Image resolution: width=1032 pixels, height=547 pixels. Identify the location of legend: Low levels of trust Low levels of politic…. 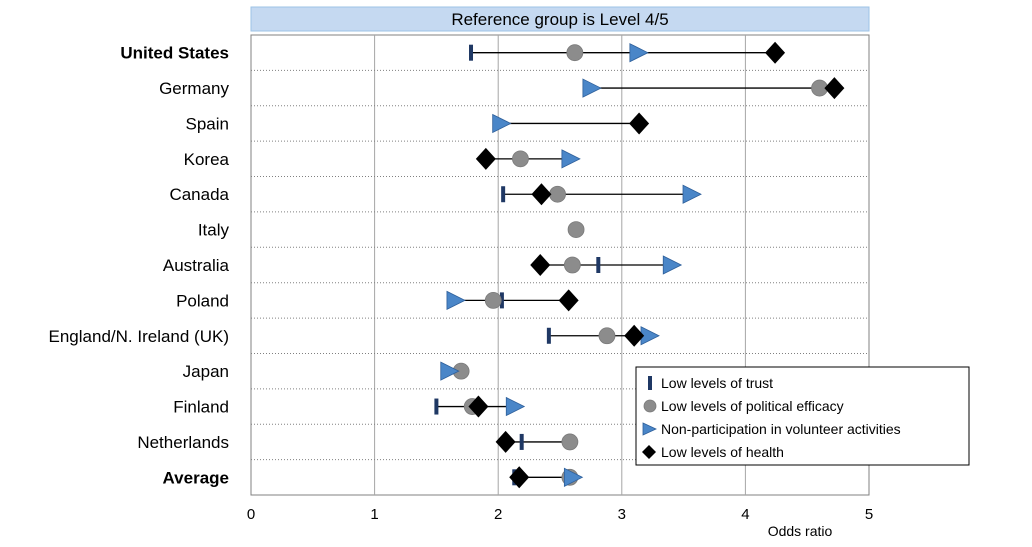
(802, 416).